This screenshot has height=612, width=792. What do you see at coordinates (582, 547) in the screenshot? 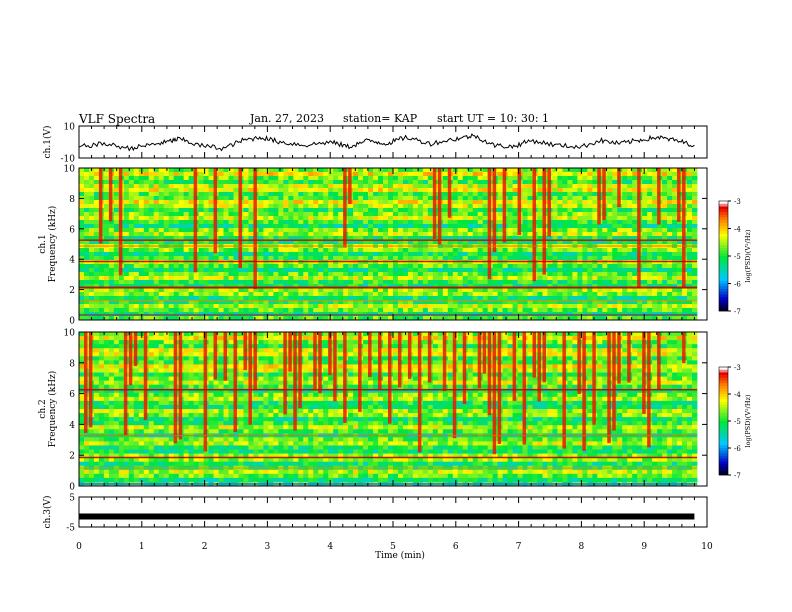
I see `x-tick-label: 8` at bounding box center [582, 547].